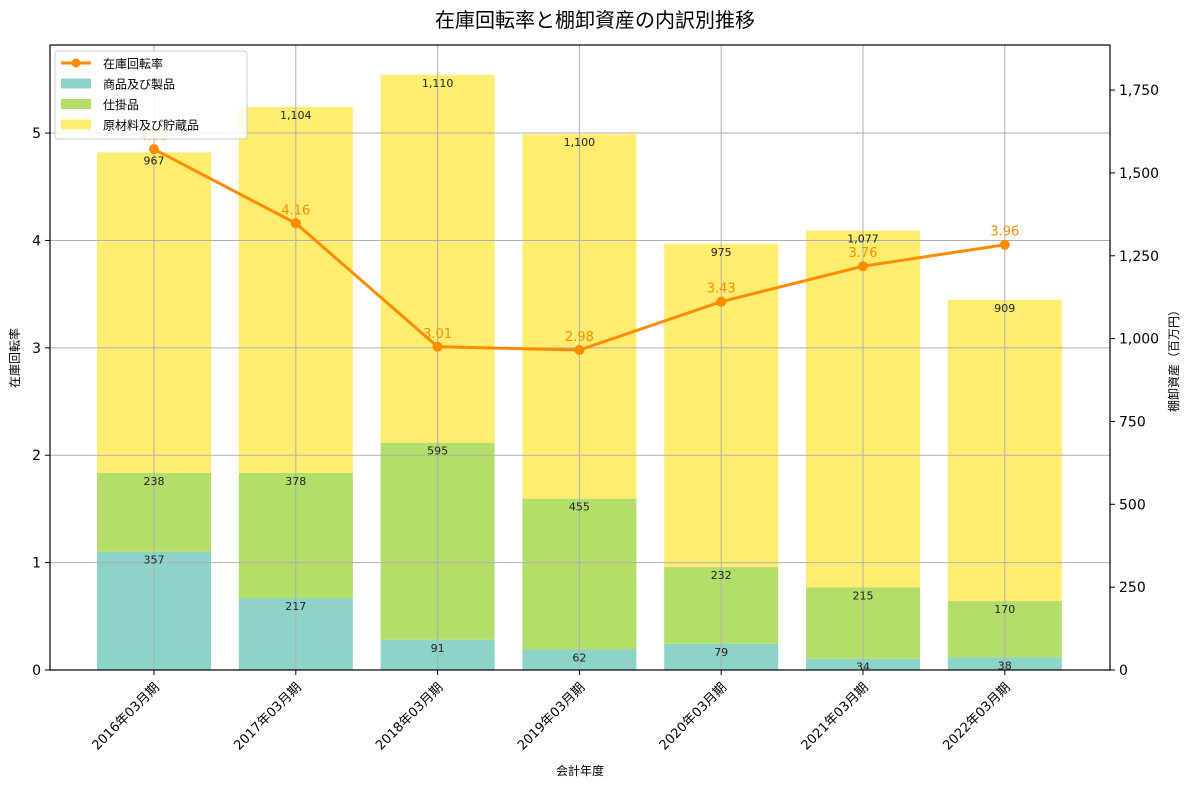 The image size is (1190, 792). I want to click on chart-title: 在庫回転率と棚卸資産の内訳別推移, so click(595, 20).